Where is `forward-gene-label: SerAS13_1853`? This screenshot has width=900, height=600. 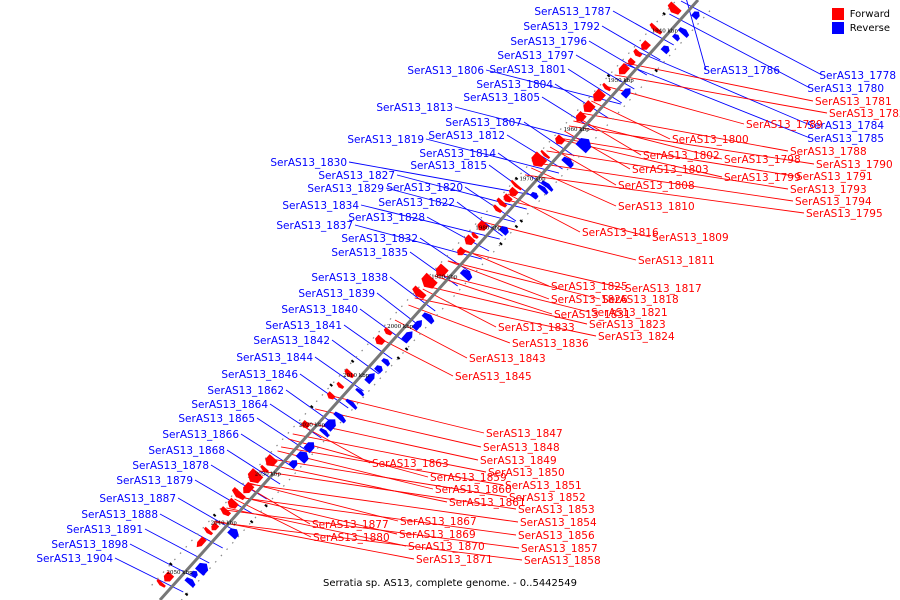 forward-gene-label: SerAS13_1853 is located at coordinates (556, 510).